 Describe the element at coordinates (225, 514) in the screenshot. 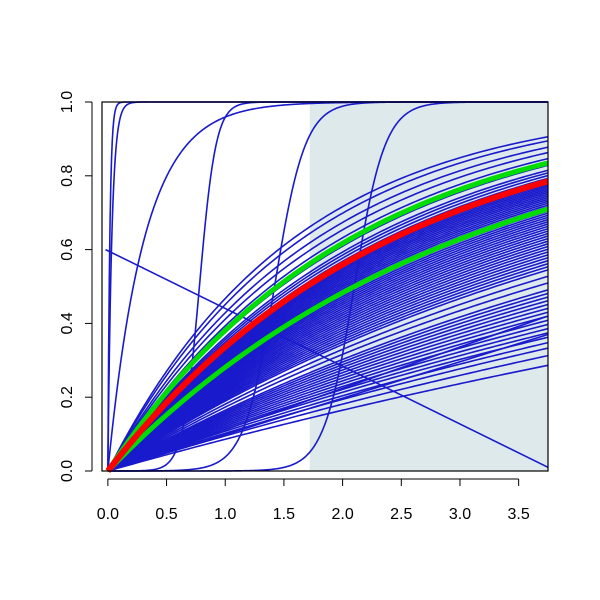

I see `x-tick-label: 1.0` at that location.